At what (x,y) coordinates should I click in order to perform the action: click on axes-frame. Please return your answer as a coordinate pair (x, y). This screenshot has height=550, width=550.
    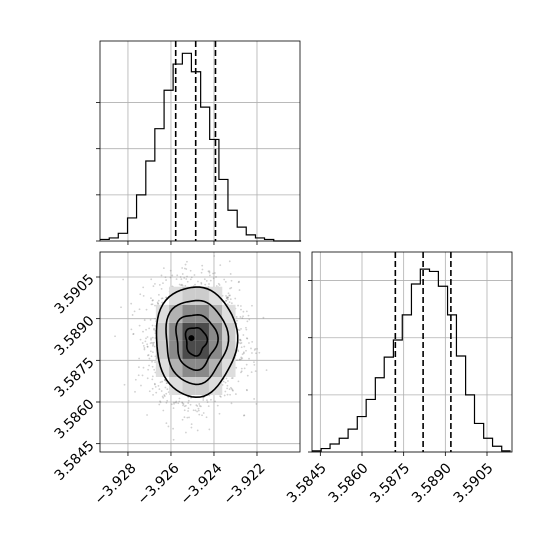
    Looking at the image, I should click on (412, 352).